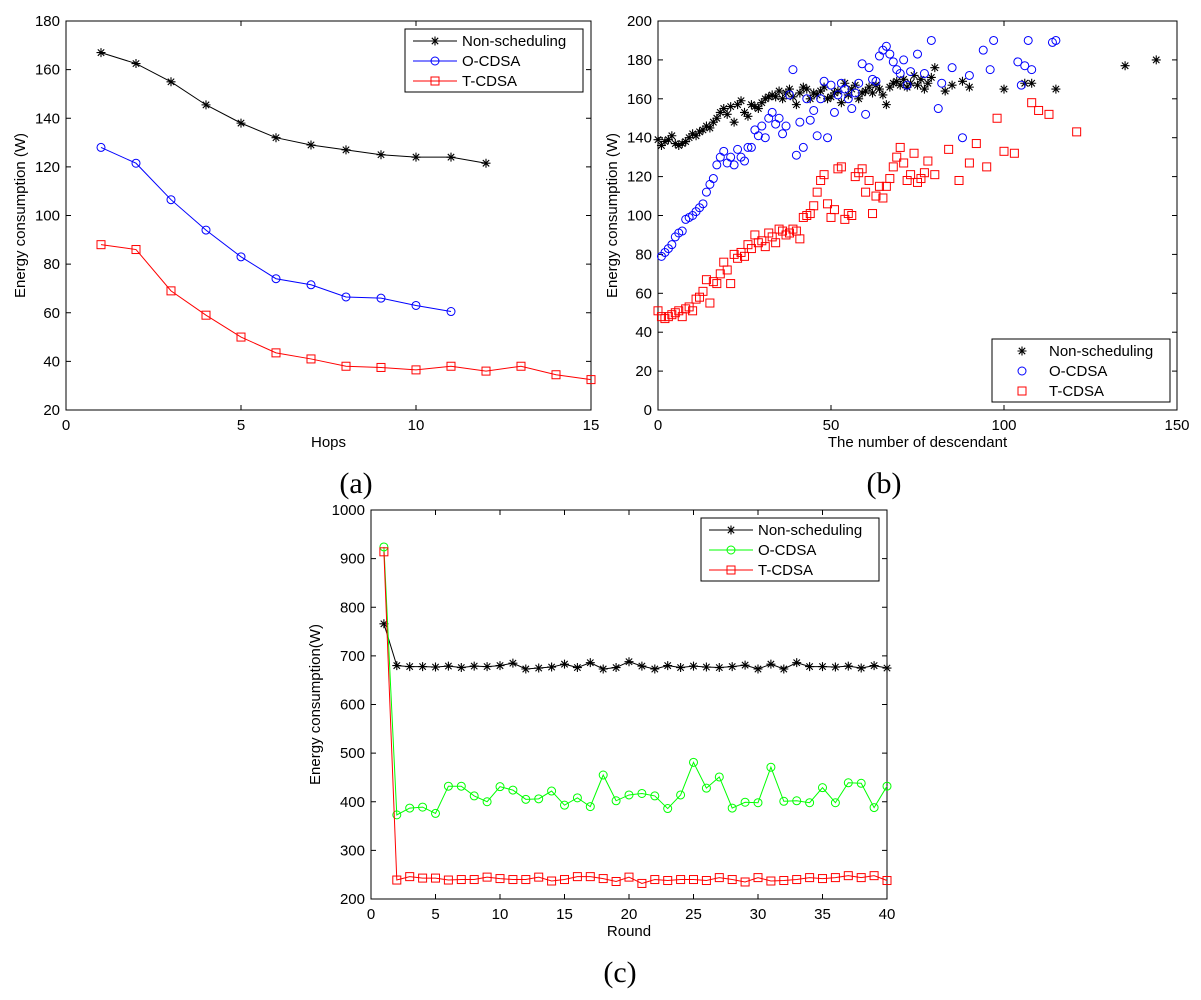 The height and width of the screenshot is (1000, 1201). I want to click on y-axis-label: Energy consumption (W), so click(612, 215).